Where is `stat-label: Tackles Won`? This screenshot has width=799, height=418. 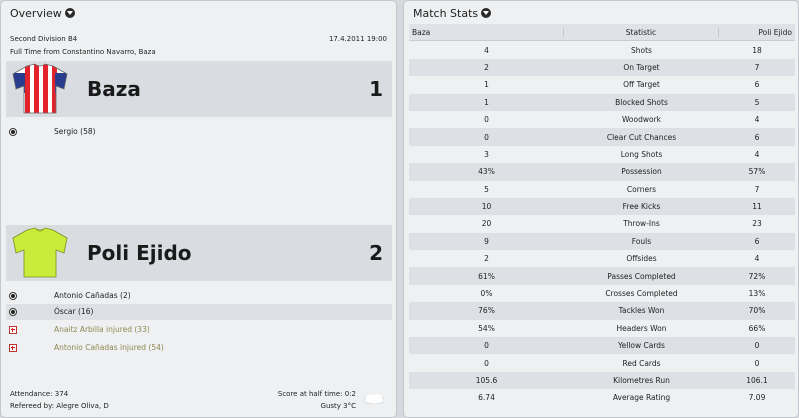
stat-label: Tackles Won is located at coordinates (641, 311).